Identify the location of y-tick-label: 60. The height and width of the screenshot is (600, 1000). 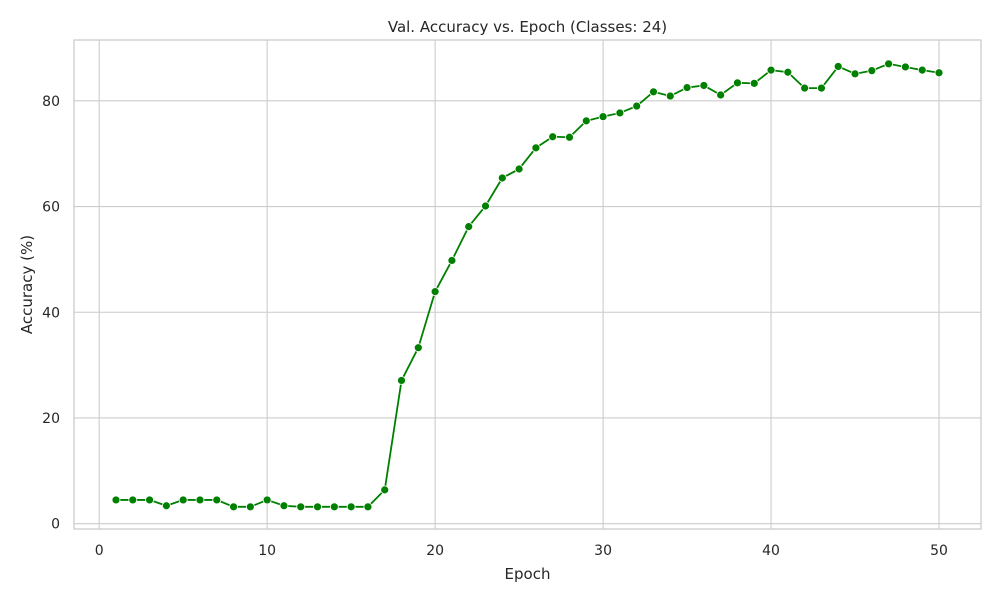
(51, 208).